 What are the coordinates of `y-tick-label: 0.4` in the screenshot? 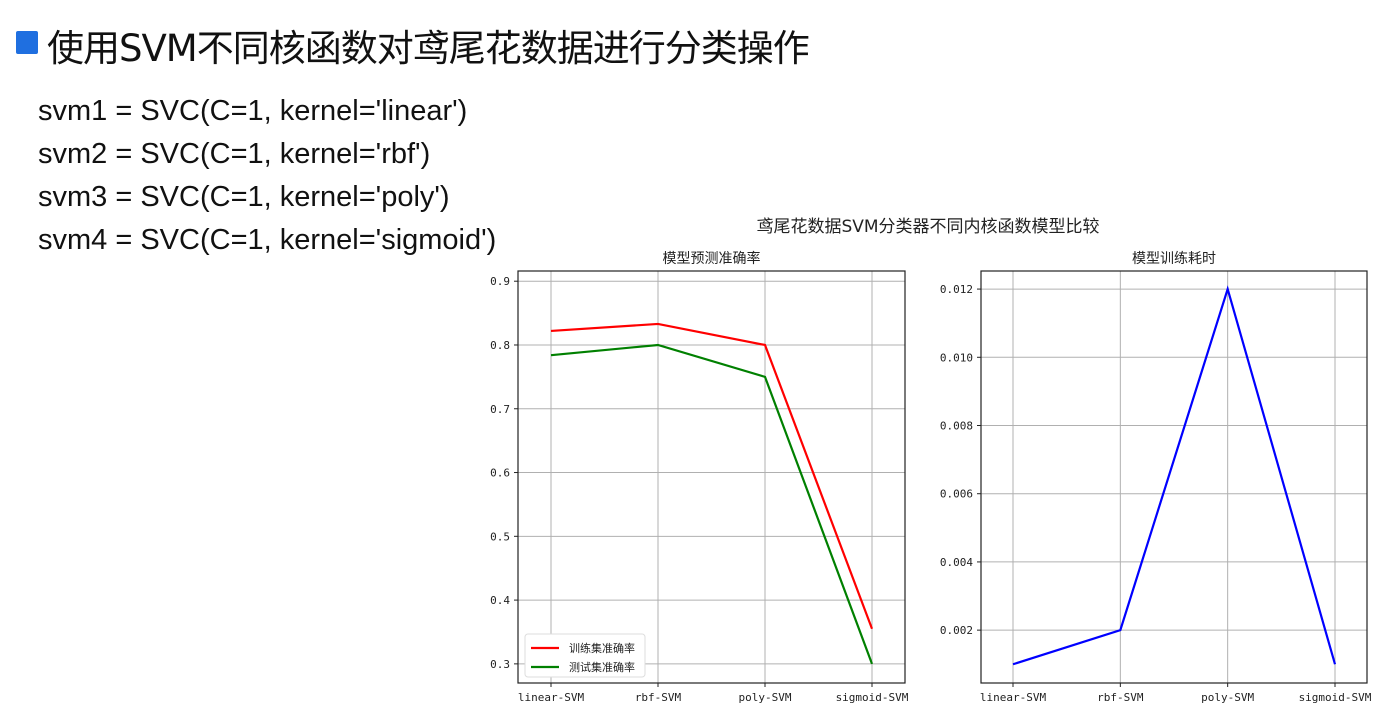 It's located at (500, 600).